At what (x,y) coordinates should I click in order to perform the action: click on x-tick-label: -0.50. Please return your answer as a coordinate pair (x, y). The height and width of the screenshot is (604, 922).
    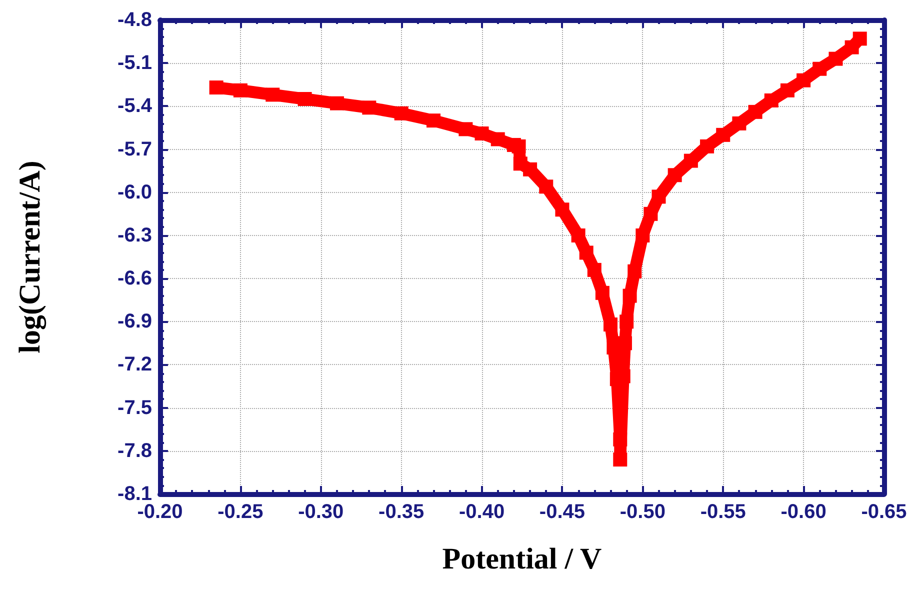
    Looking at the image, I should click on (643, 512).